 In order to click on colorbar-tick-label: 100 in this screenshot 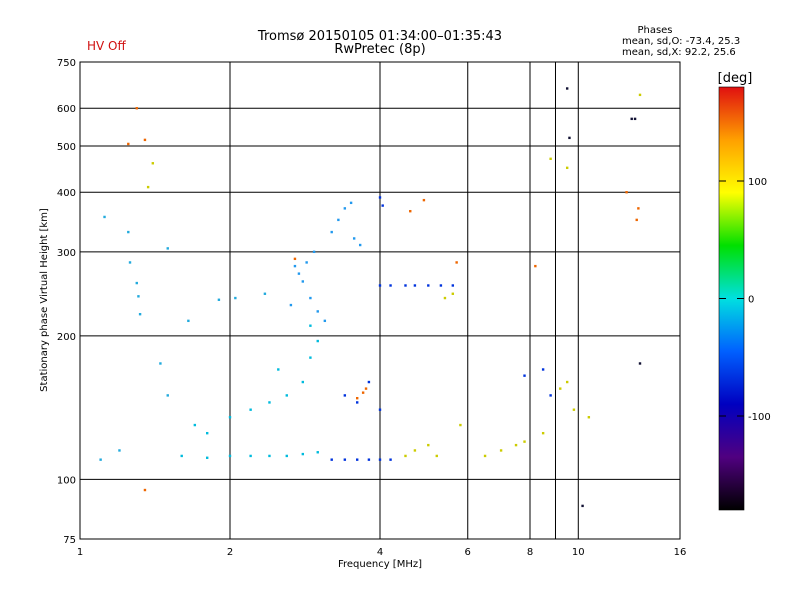, I will do `click(757, 182)`.